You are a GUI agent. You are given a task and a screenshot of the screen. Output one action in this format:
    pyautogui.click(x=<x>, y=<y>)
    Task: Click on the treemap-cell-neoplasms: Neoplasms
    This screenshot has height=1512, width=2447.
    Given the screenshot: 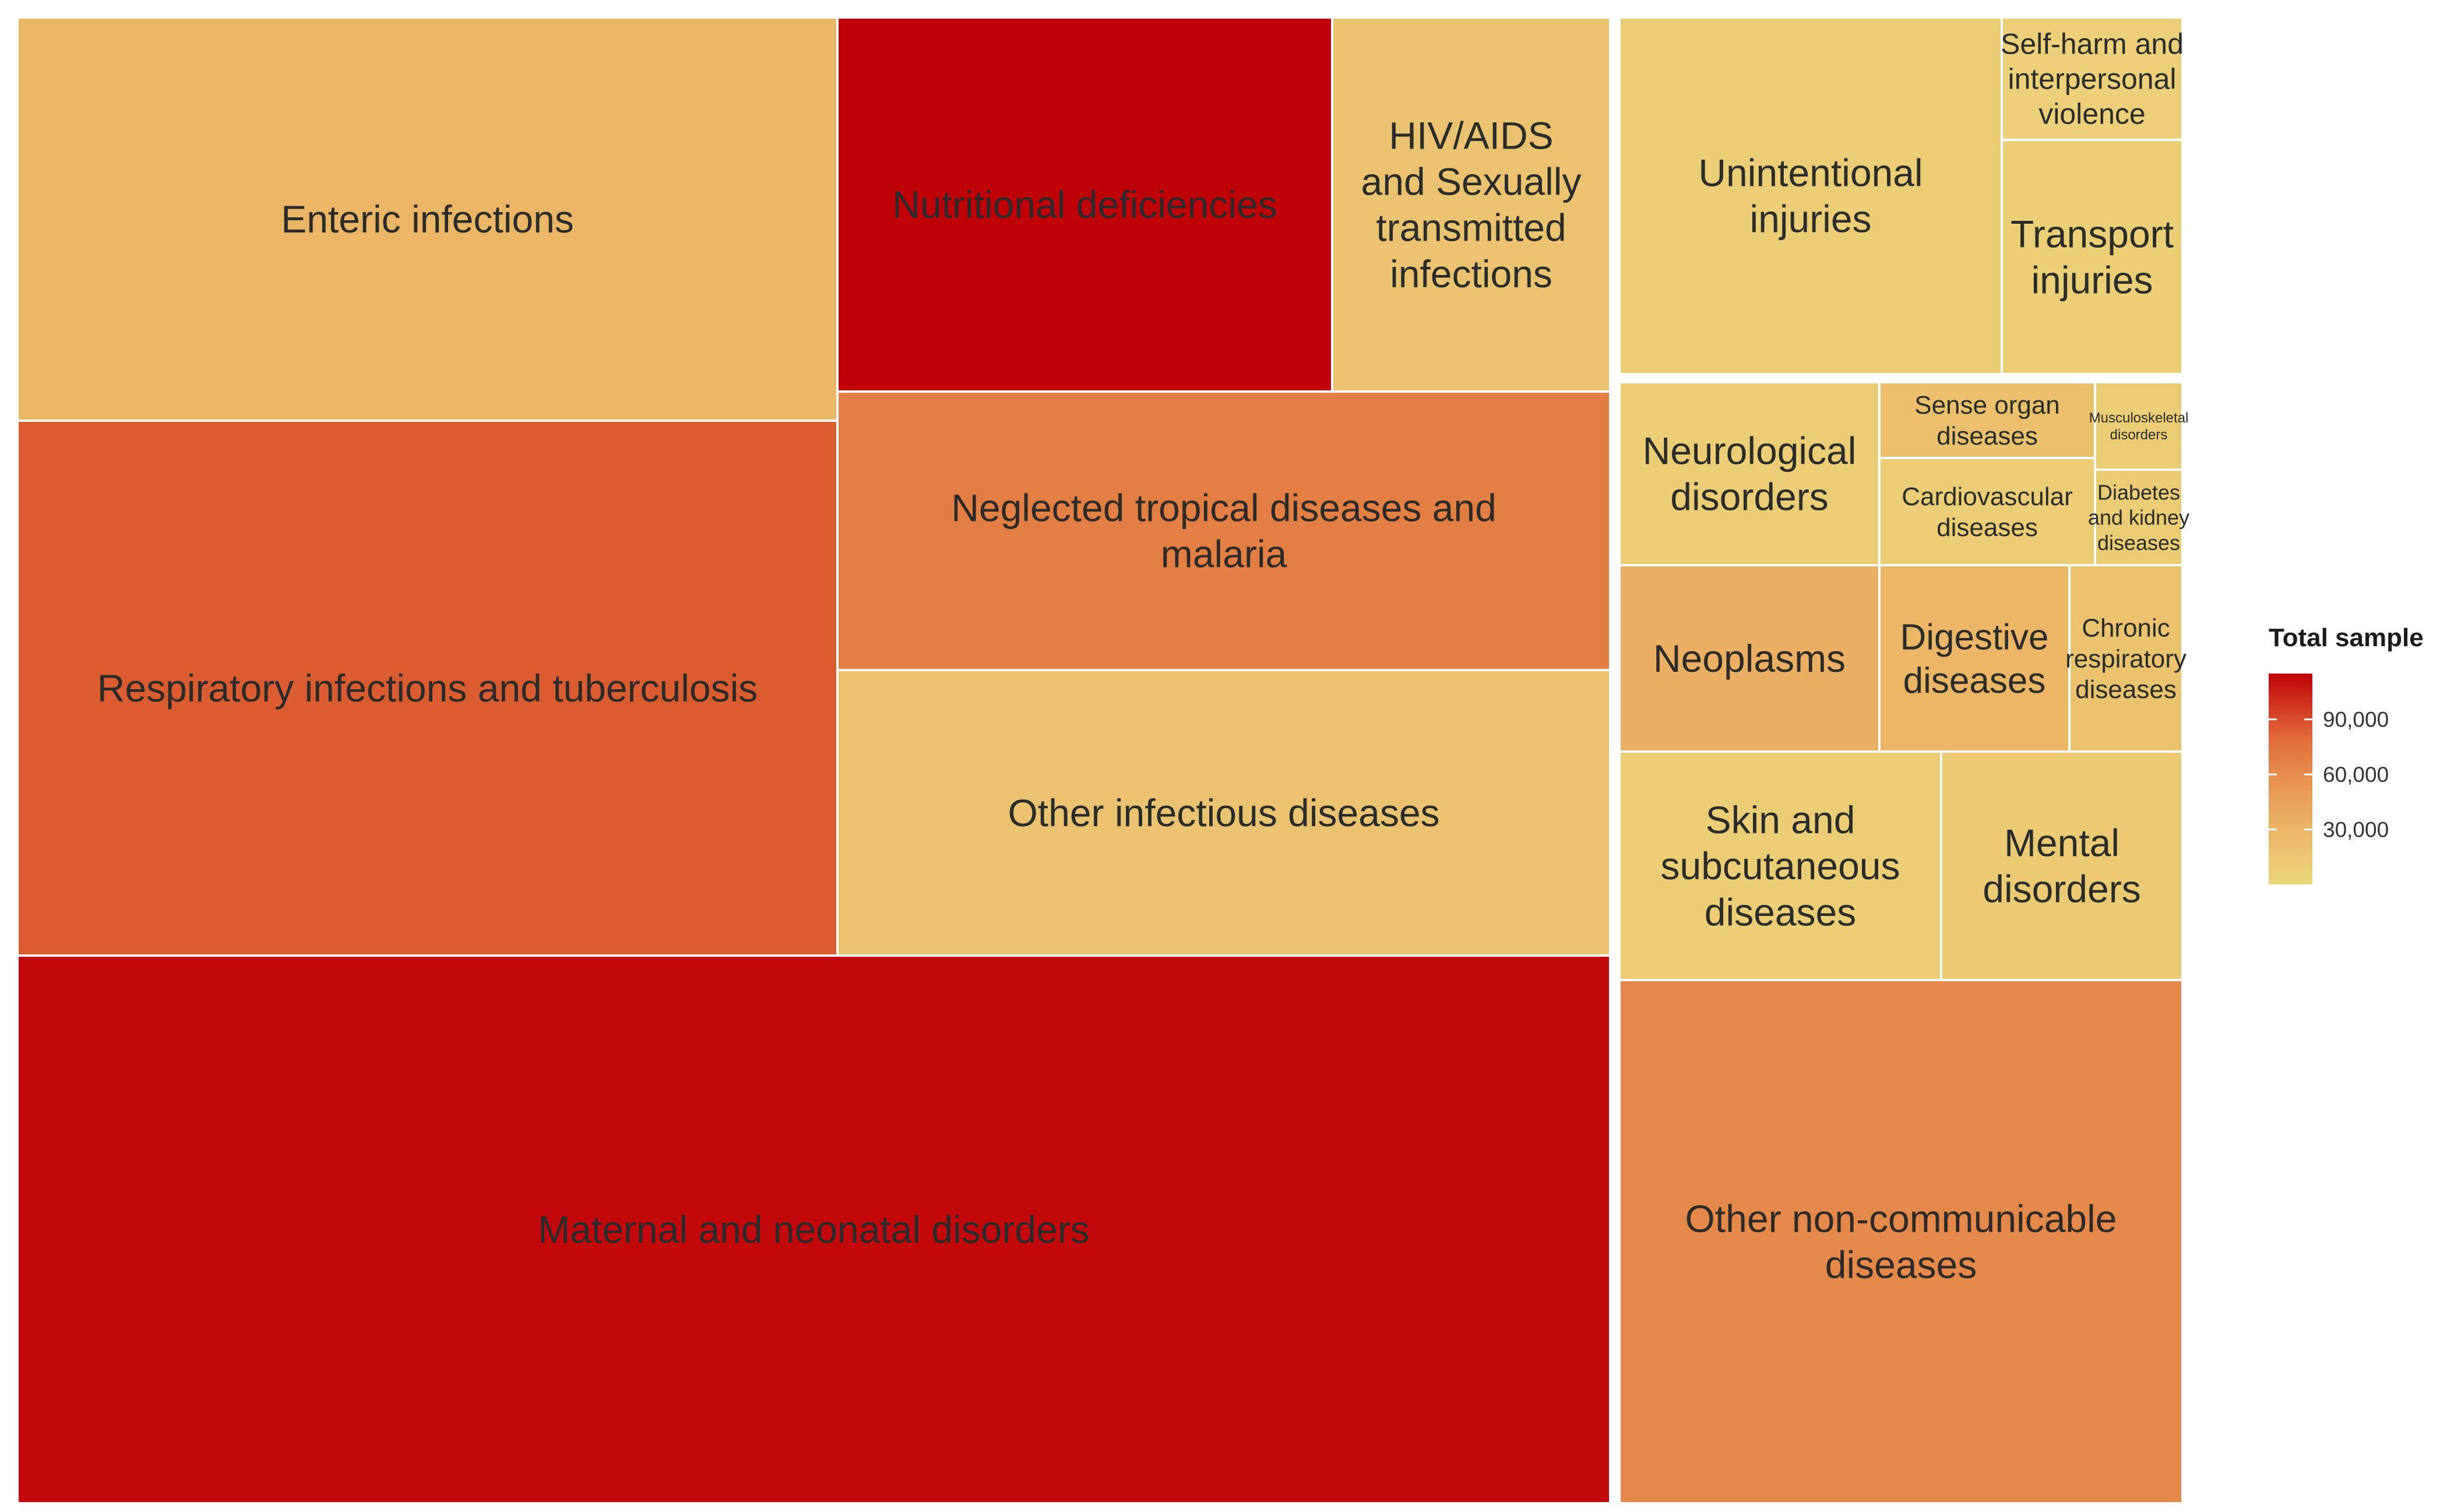 What is the action you would take?
    pyautogui.click(x=1750, y=658)
    